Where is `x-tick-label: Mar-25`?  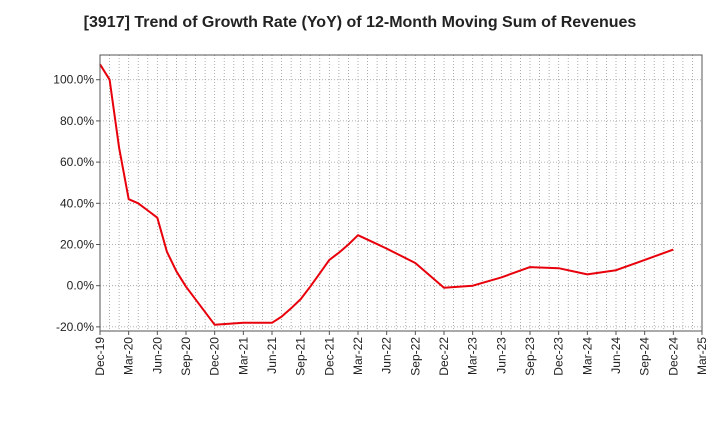
x-tick-label: Mar-25 is located at coordinates (702, 356).